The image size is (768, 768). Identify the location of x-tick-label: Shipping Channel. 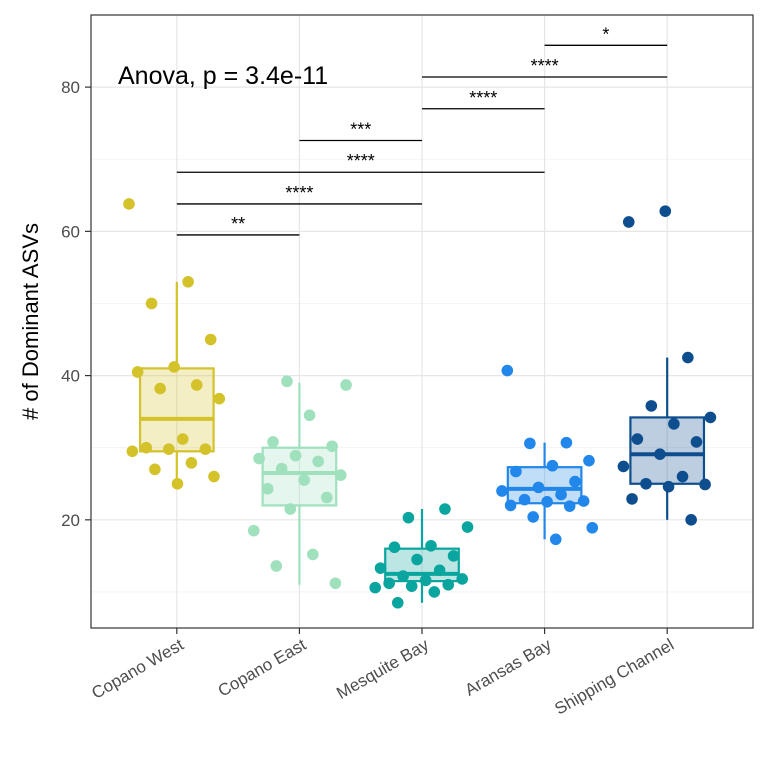
(614, 677).